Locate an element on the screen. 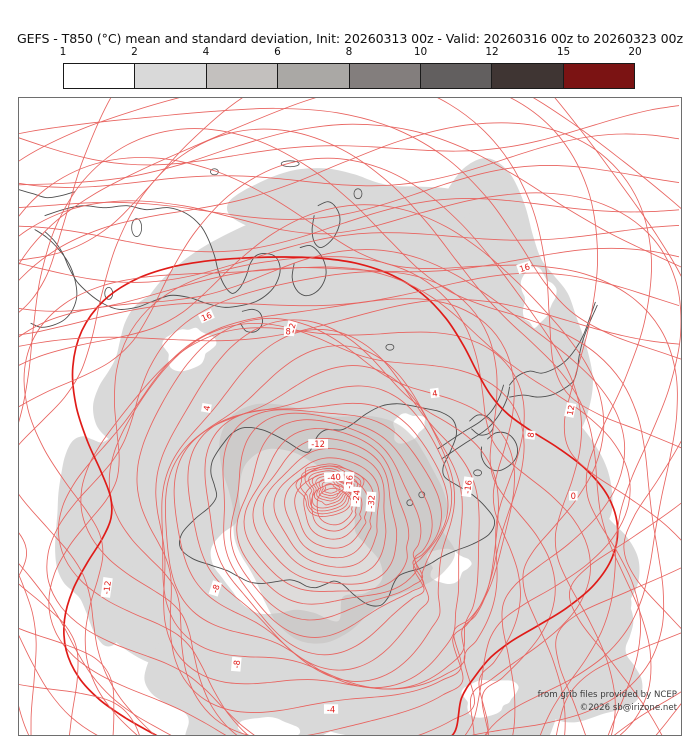 This screenshot has height=748, width=700. contour-label-0: 0 is located at coordinates (573, 495).